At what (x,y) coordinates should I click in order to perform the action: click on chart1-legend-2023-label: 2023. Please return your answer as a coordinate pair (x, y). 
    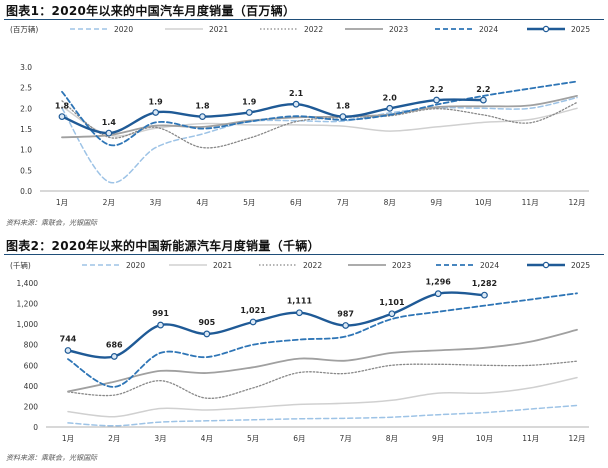
    Looking at the image, I should click on (398, 29).